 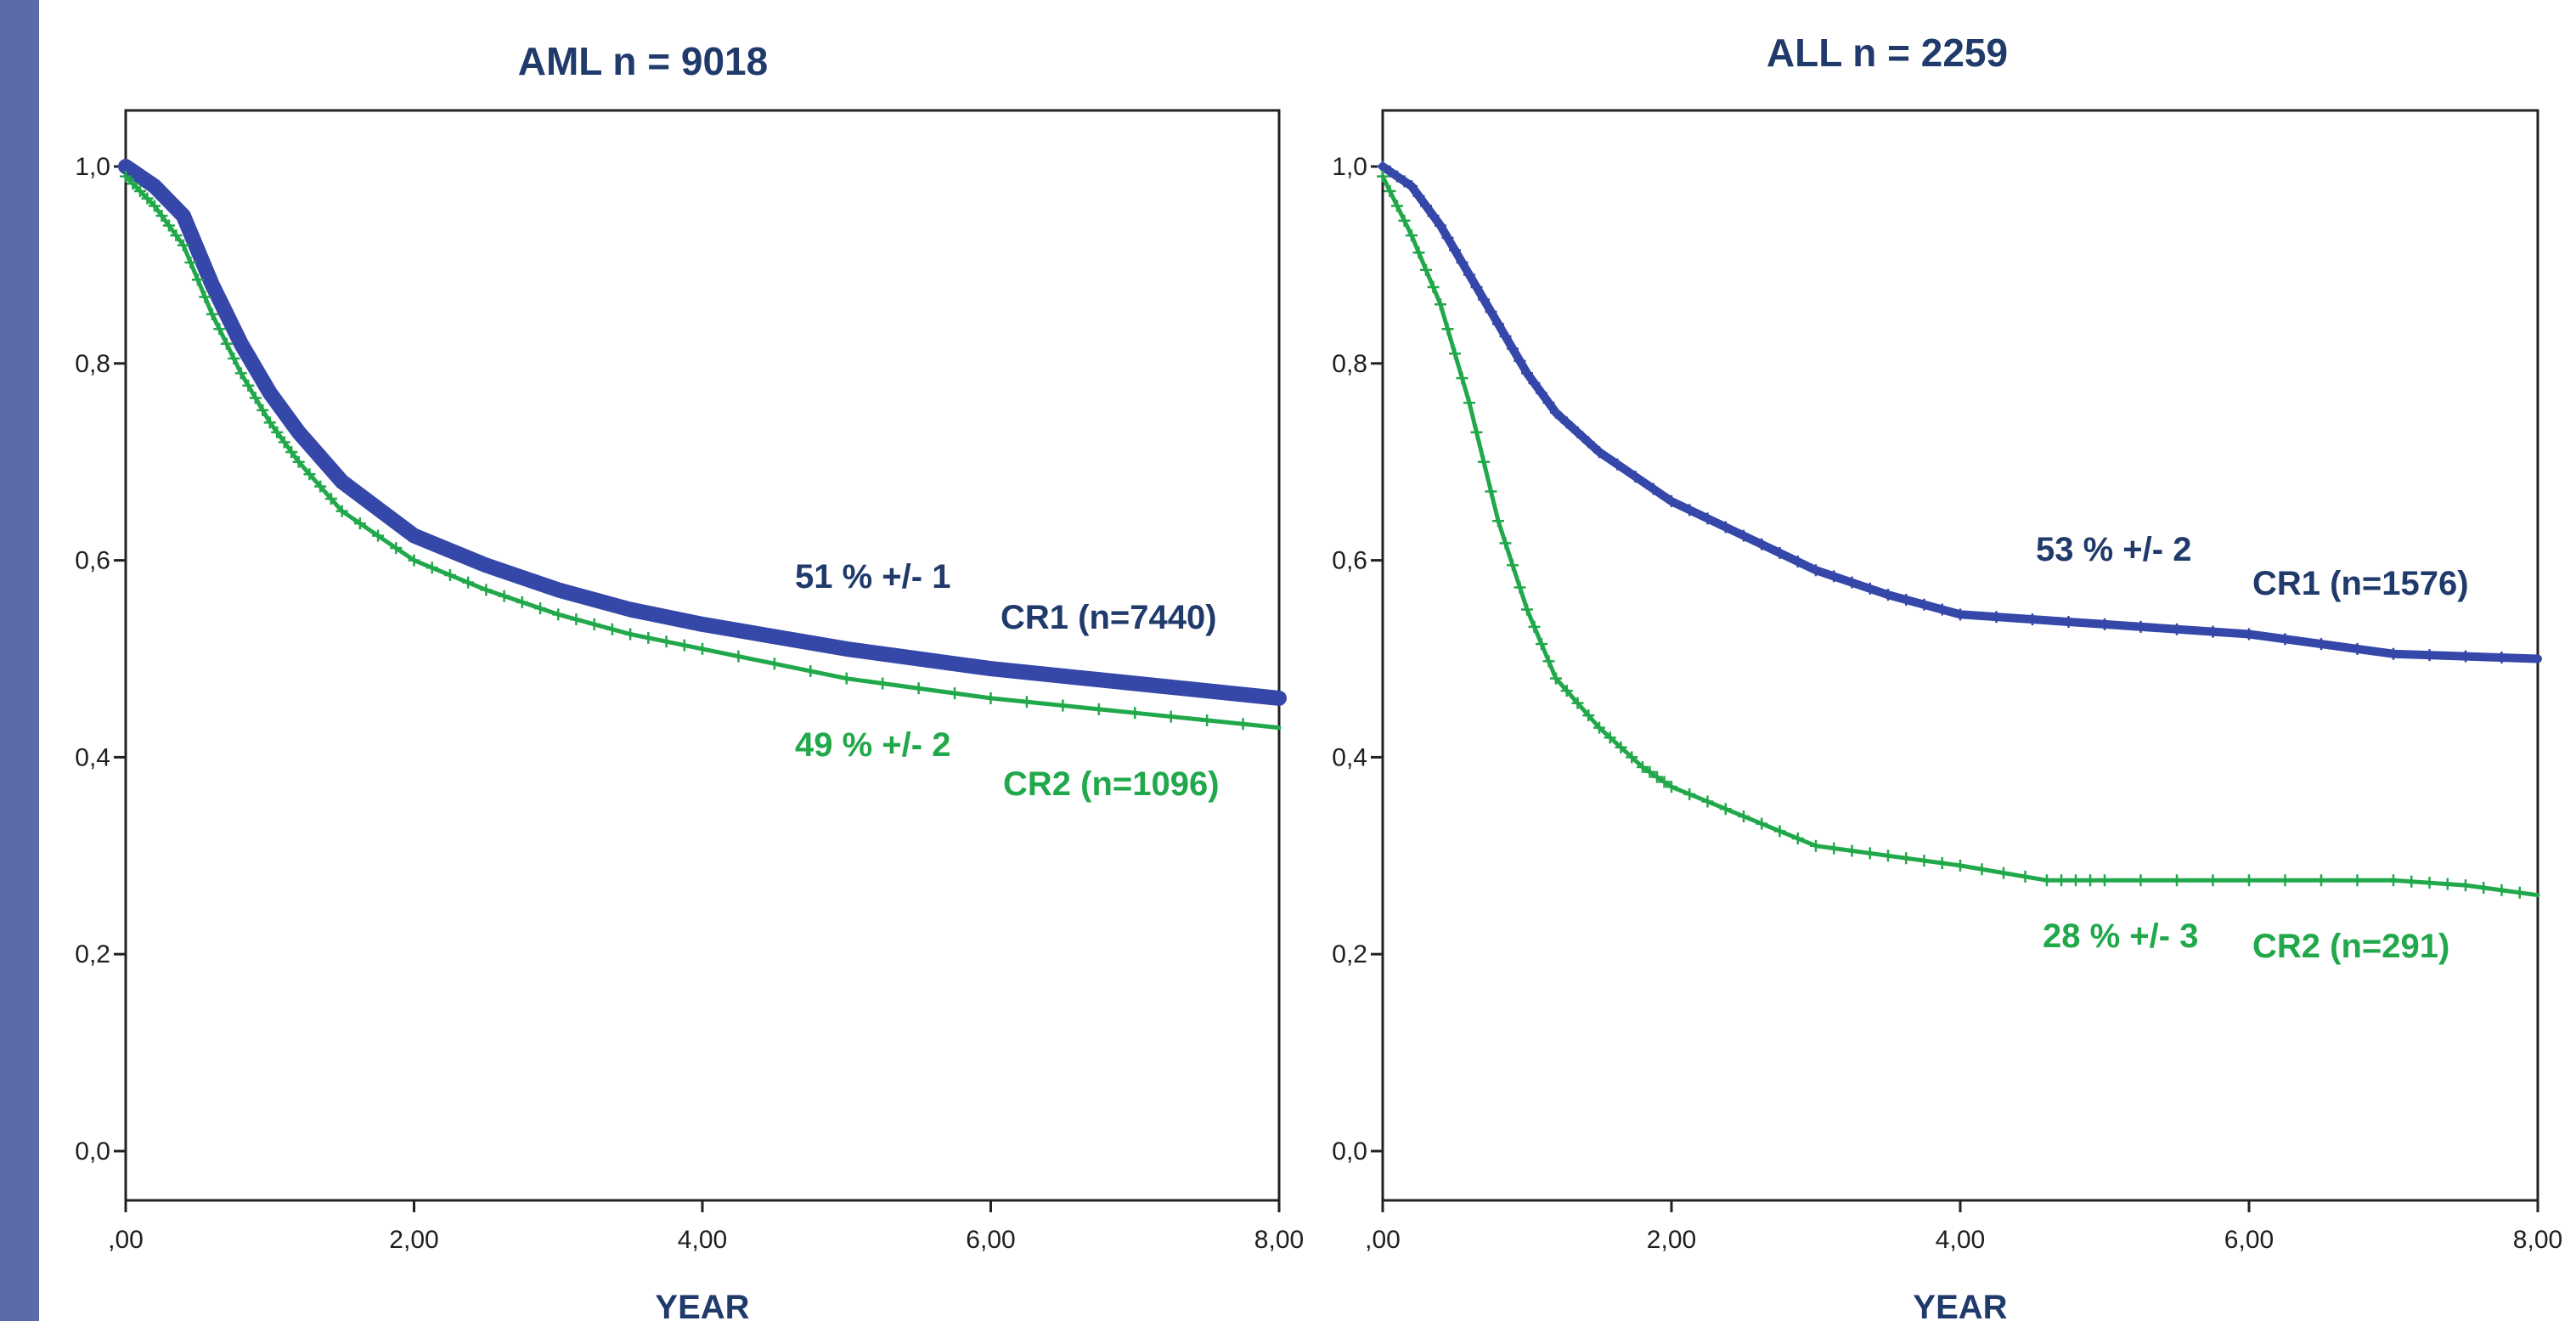 What do you see at coordinates (1111, 784) in the screenshot?
I see `series-label: CR2 (n=1096)` at bounding box center [1111, 784].